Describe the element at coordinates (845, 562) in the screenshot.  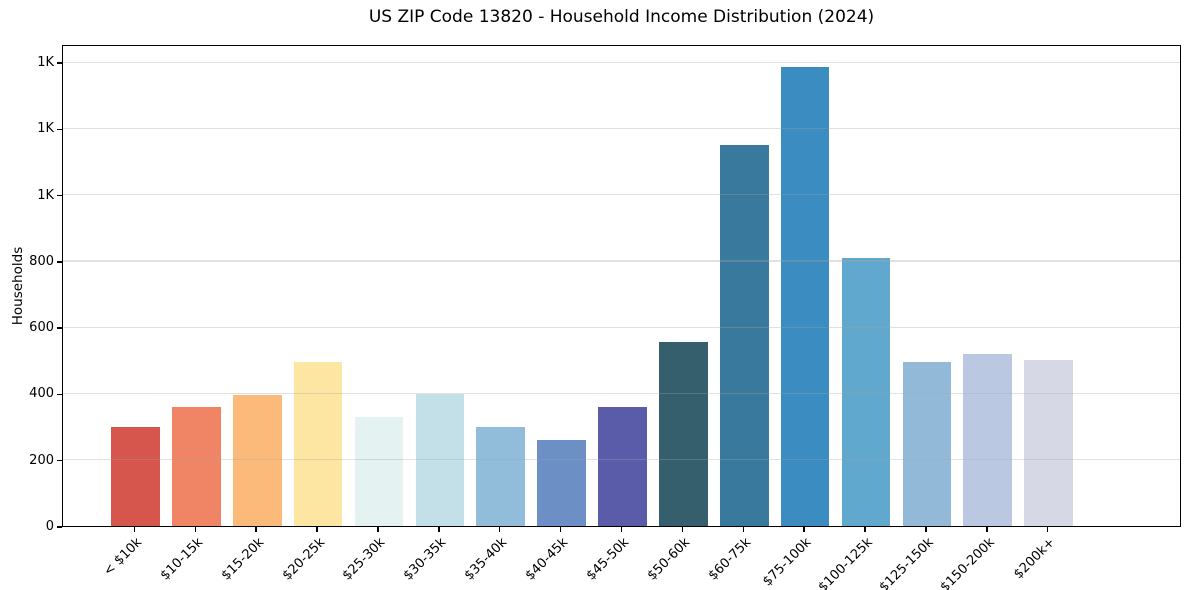
I see `x-tick-label-text: $100-125k` at that location.